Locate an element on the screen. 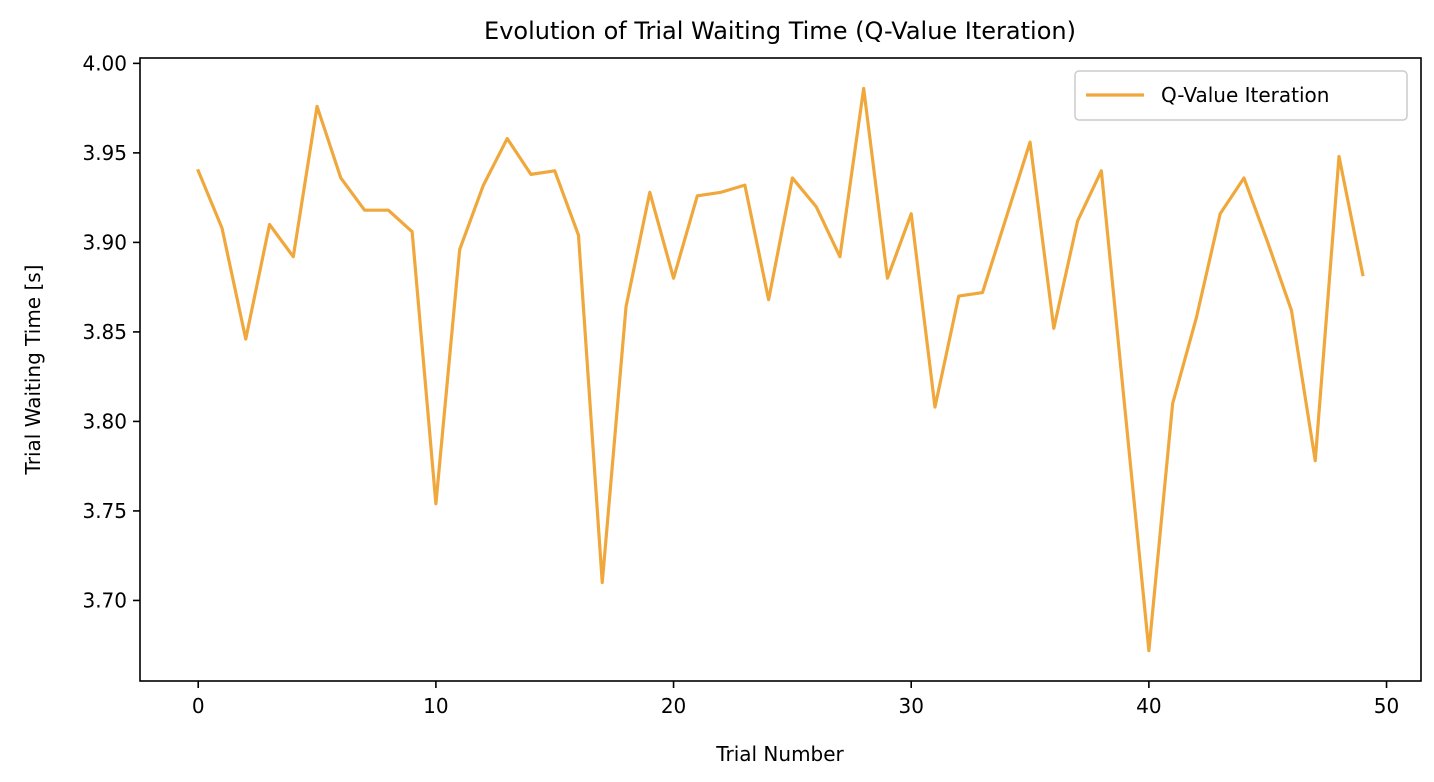  x-tick-label: 30 is located at coordinates (910, 706).